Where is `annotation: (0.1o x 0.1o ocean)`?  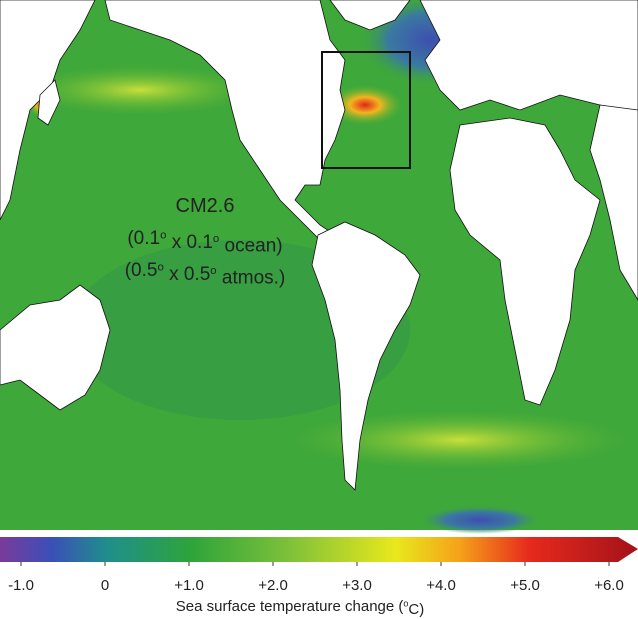 annotation: (0.1o x 0.1o ocean) is located at coordinates (204, 242).